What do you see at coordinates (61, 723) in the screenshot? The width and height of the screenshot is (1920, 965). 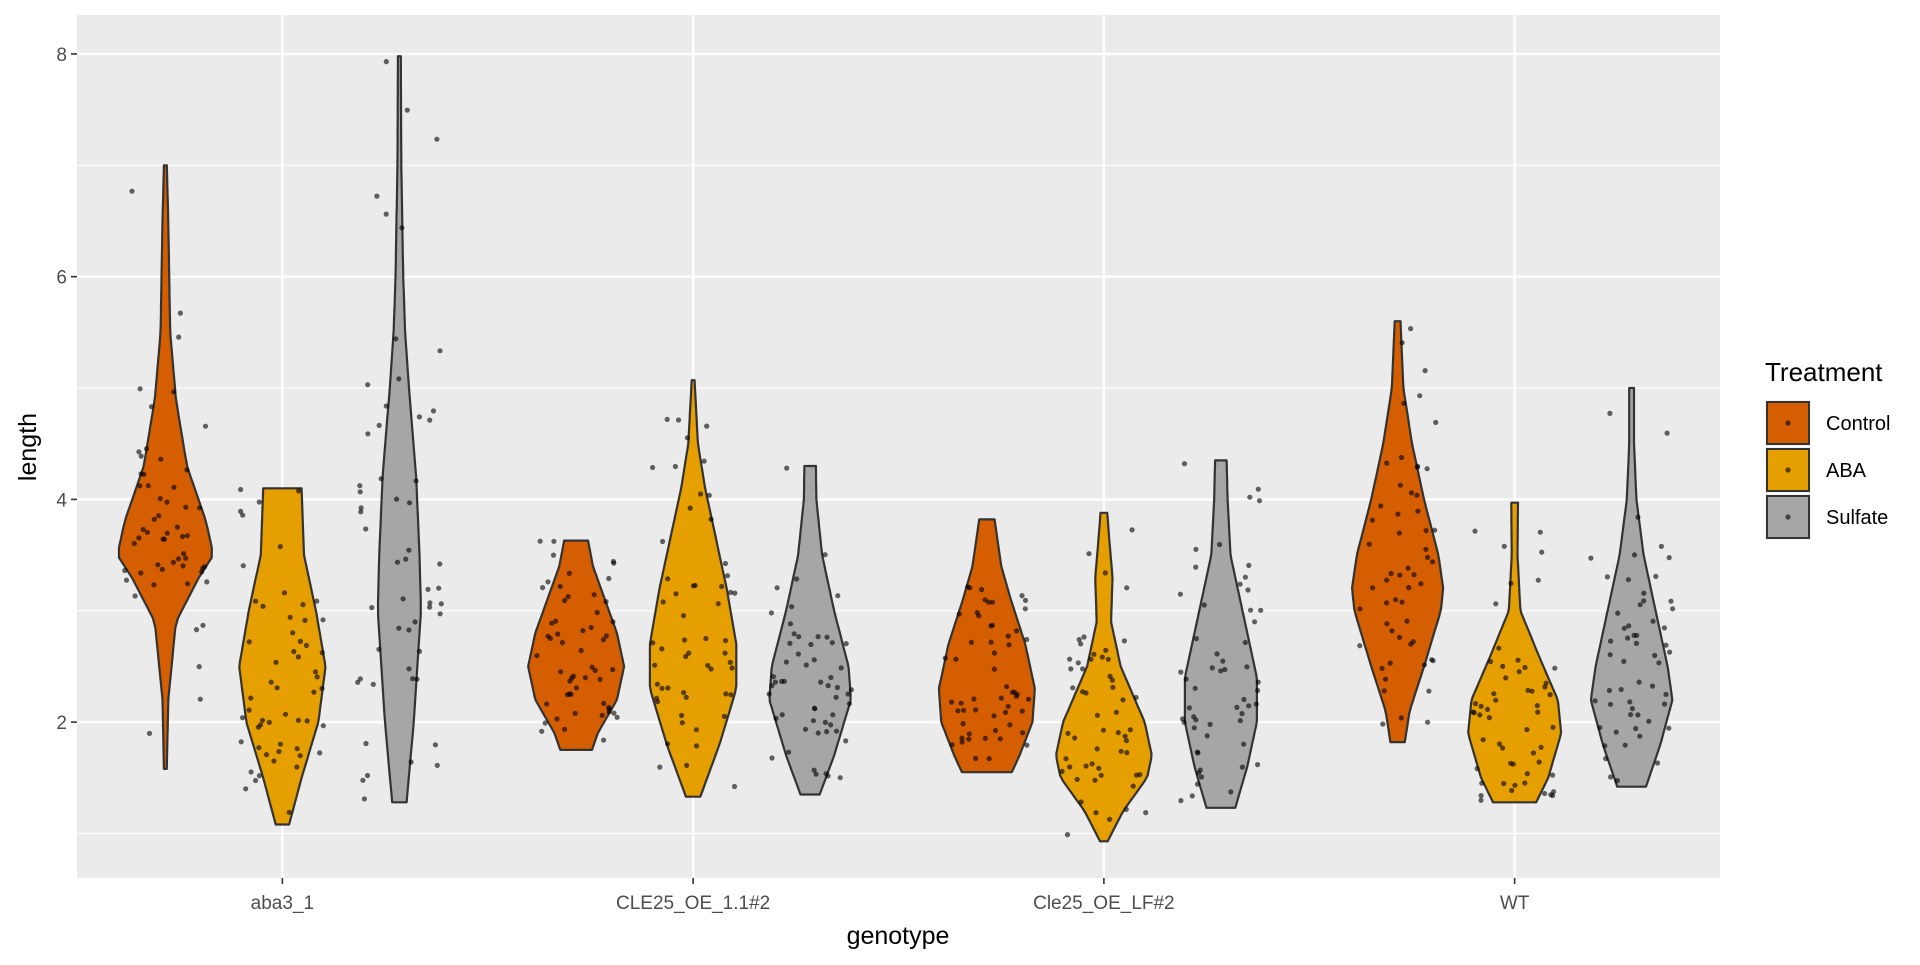 I see `y-tick-label: 2` at bounding box center [61, 723].